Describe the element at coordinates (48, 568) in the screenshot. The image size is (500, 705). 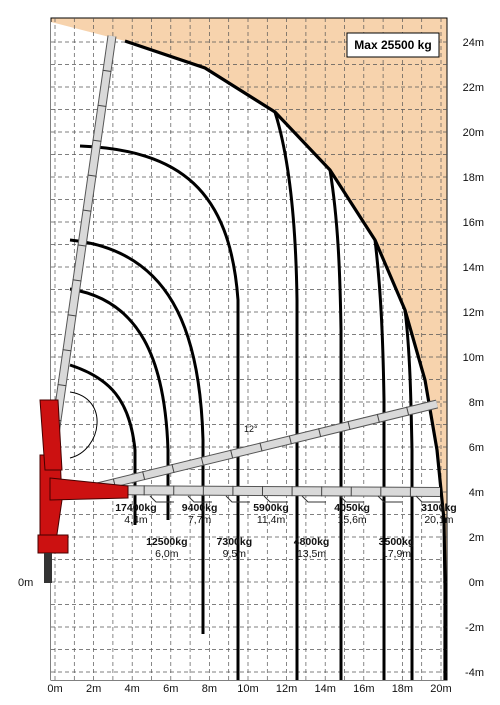
I see `crane-pedestal` at that location.